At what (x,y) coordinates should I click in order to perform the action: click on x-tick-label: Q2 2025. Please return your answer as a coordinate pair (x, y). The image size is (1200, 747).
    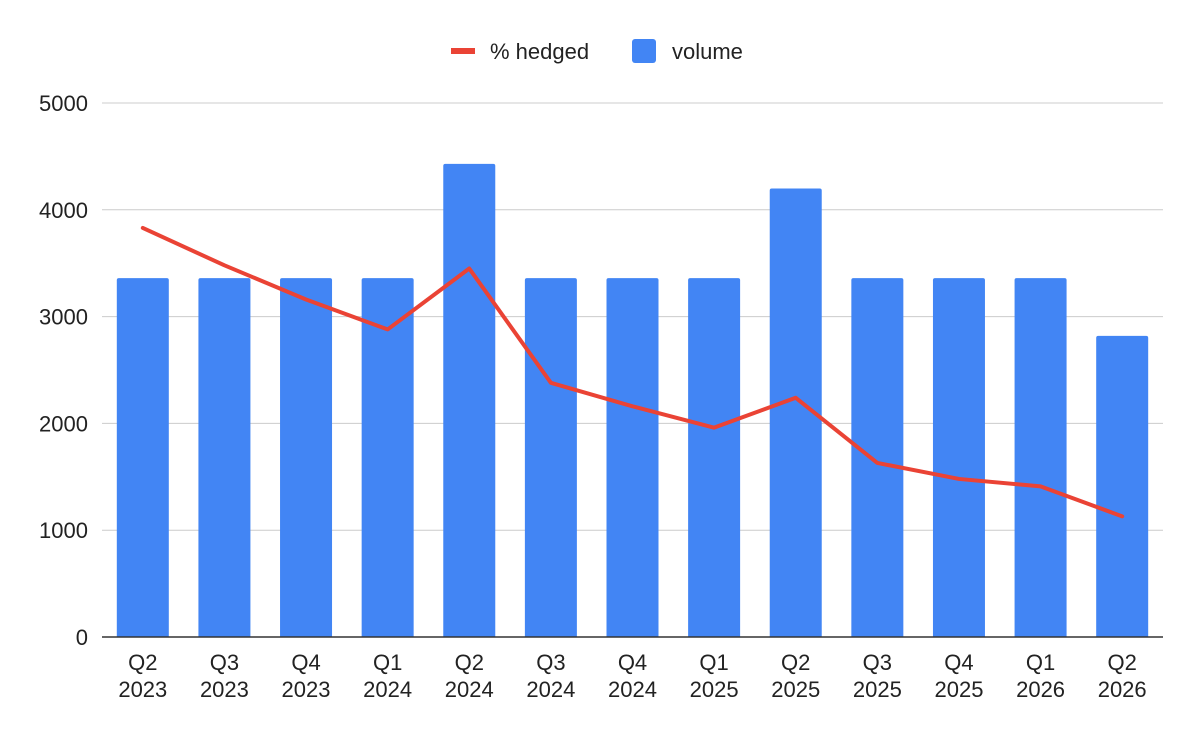
    Looking at the image, I should click on (795, 676).